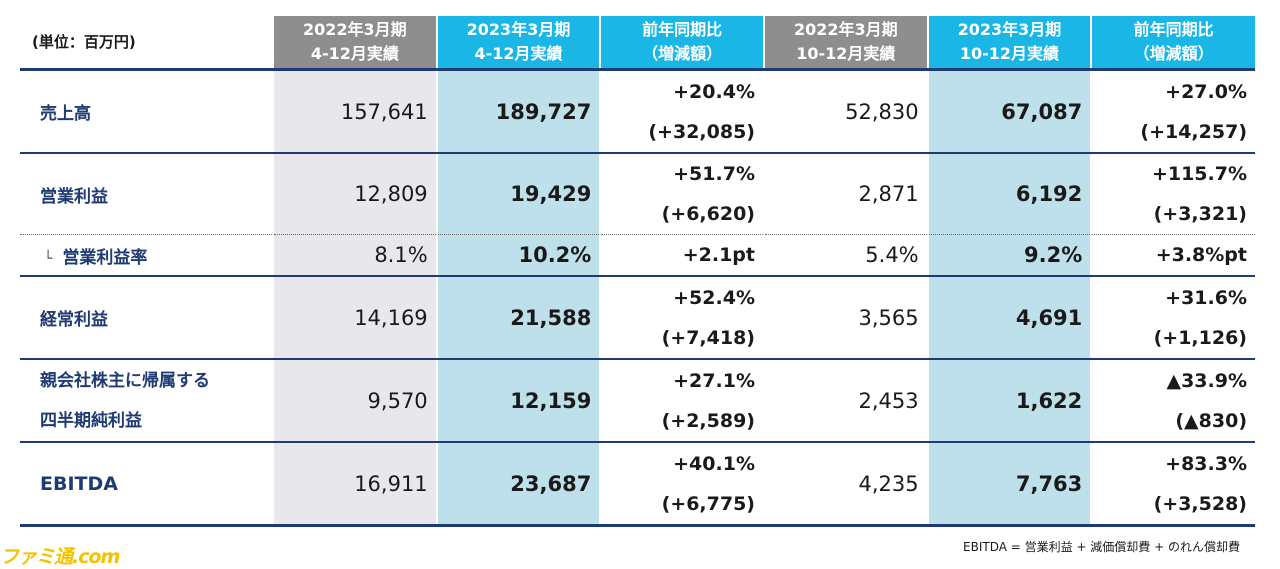 This screenshot has width=1280, height=569. I want to click on header-prev-oct-dec: 2022年3月期 10-12月実績, so click(845, 43).